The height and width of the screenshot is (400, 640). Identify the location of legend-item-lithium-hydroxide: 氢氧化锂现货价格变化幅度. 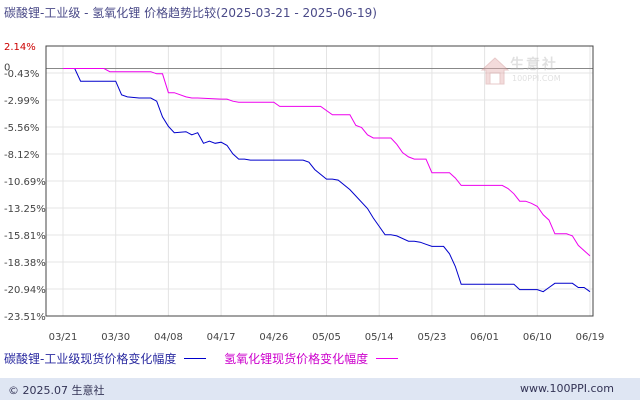
(311, 358).